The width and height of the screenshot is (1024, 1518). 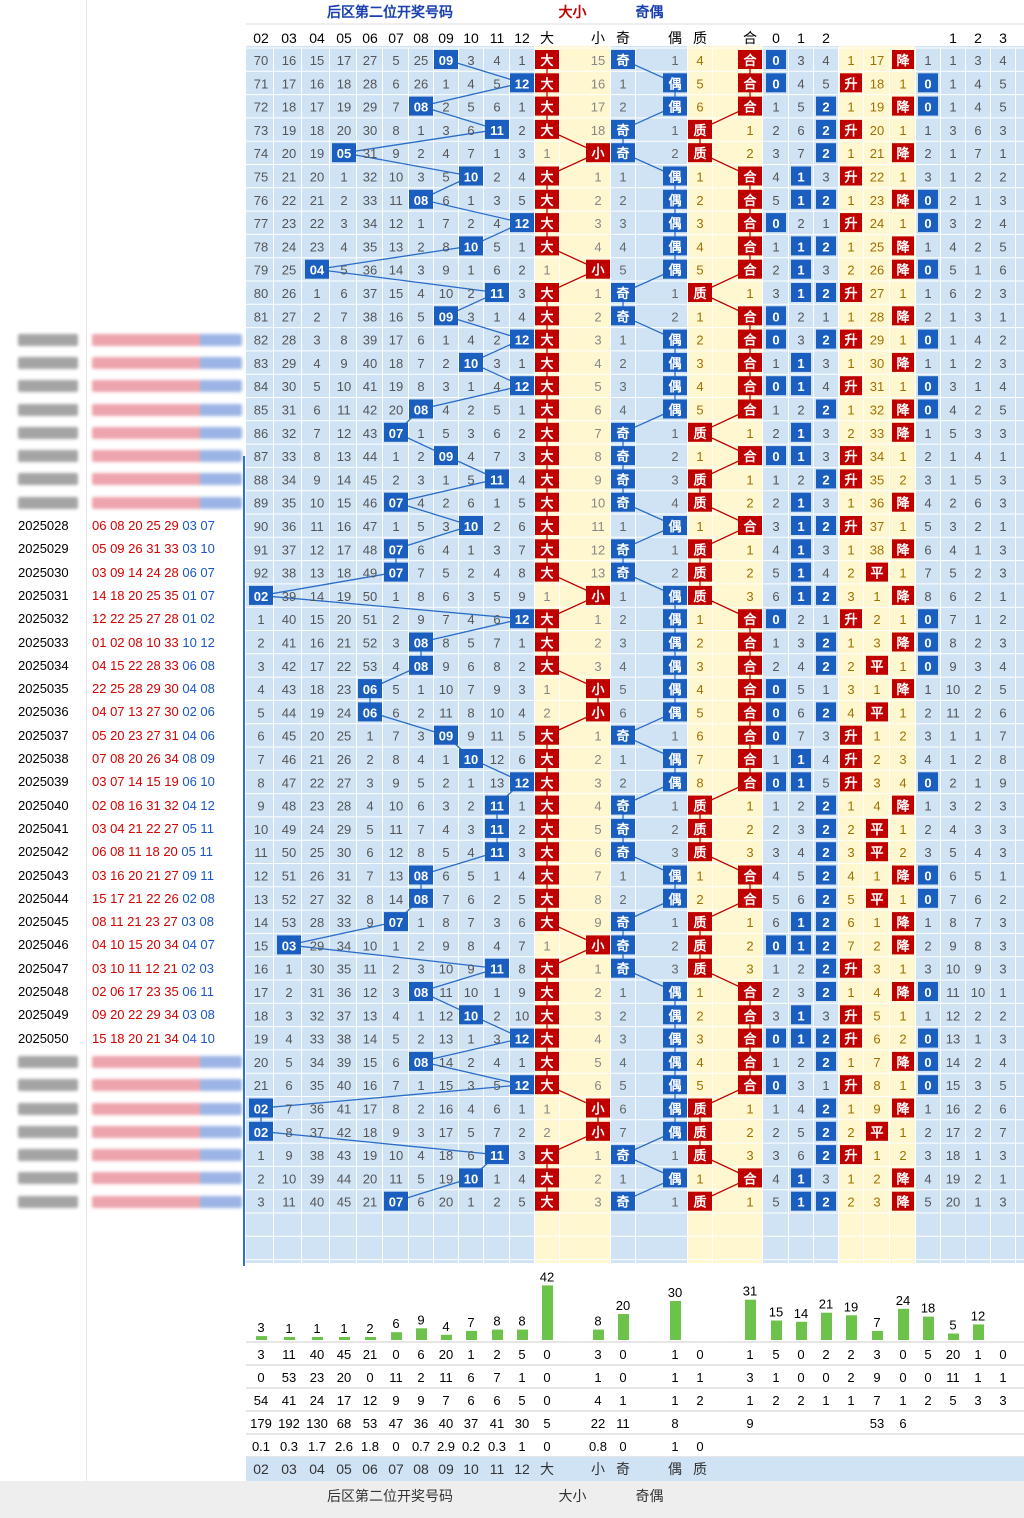 What do you see at coordinates (261, 270) in the screenshot?
I see `miss-value: 79` at bounding box center [261, 270].